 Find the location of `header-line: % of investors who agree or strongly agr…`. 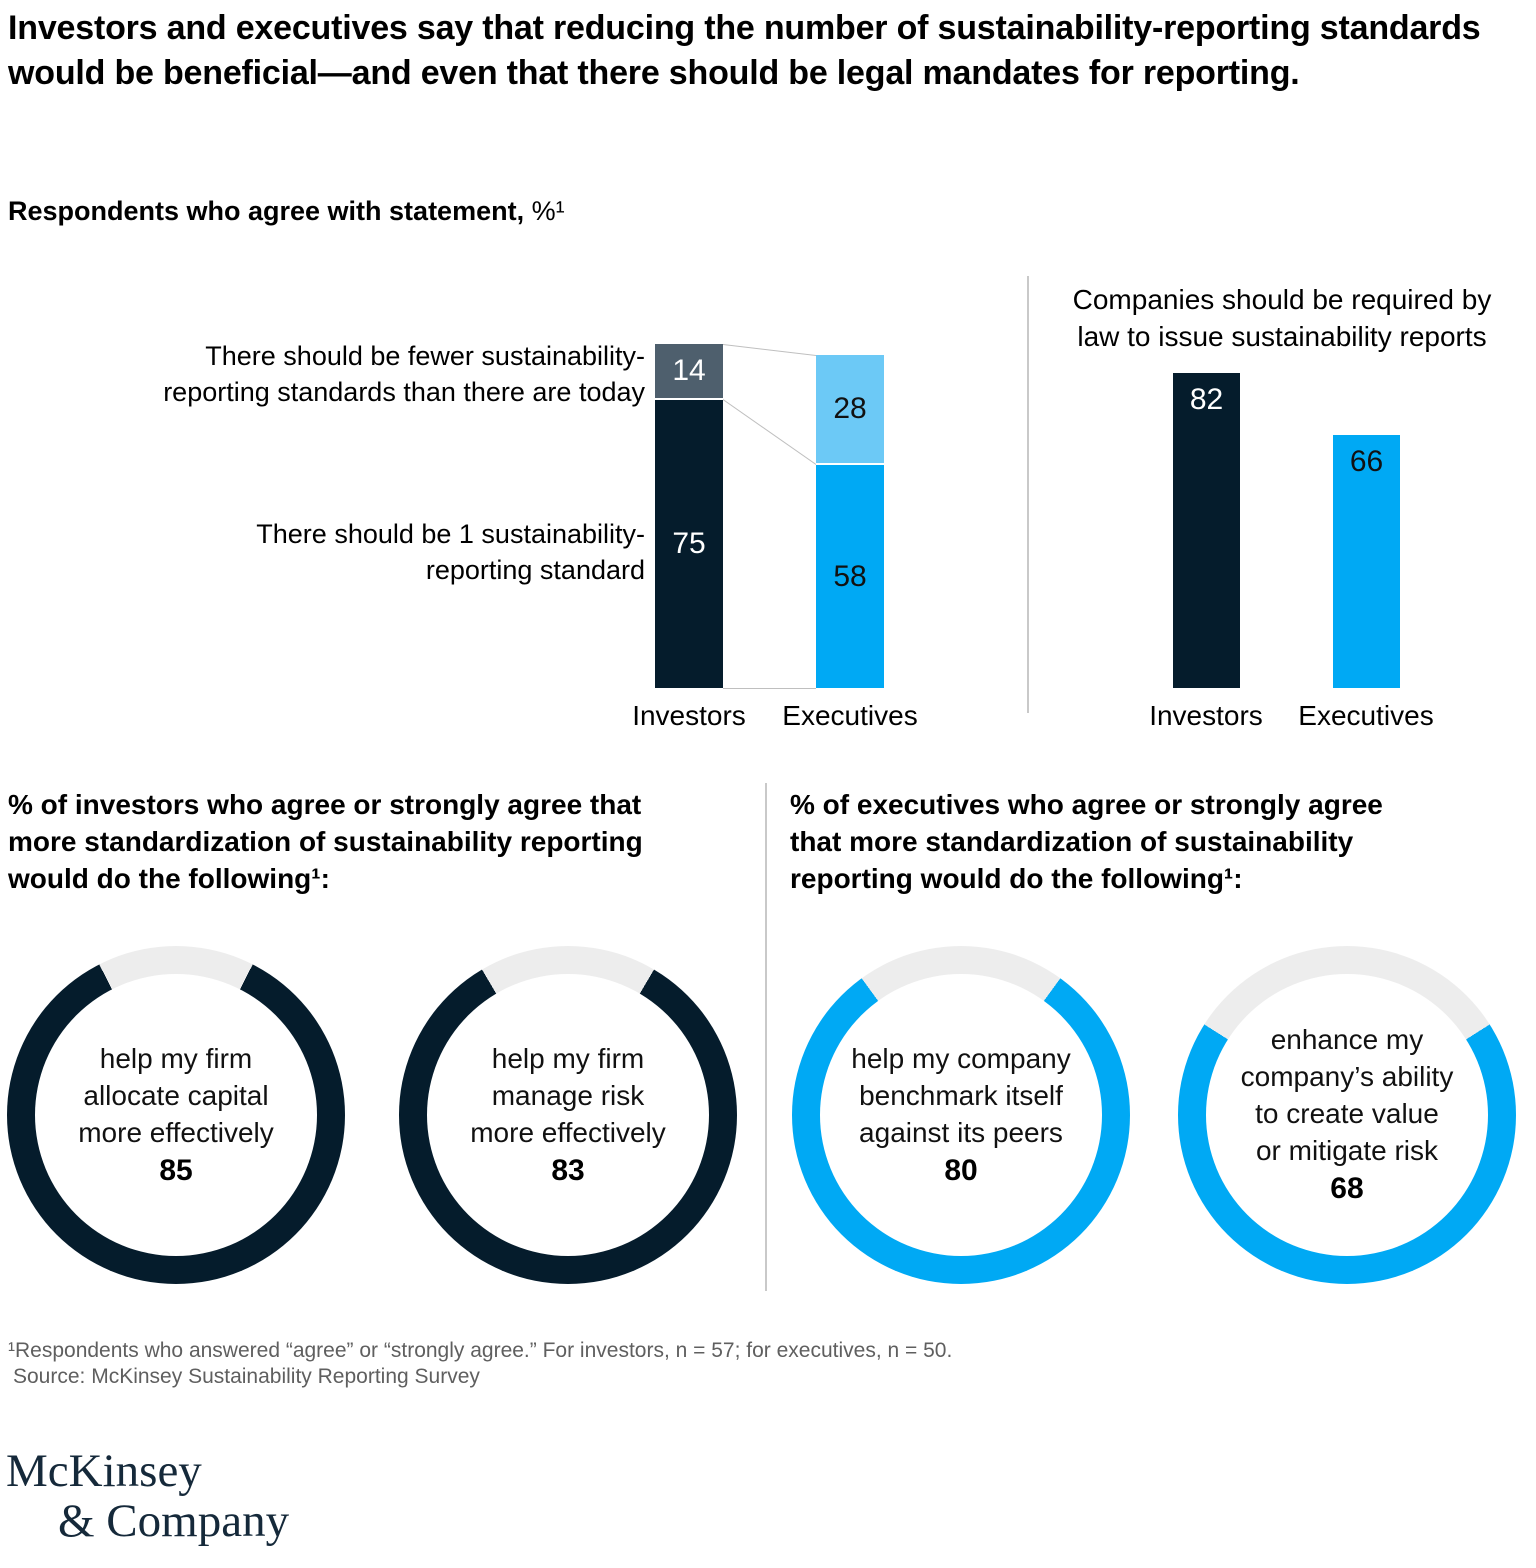

header-line: % of investors who agree or strongly agr… is located at coordinates (325, 804).